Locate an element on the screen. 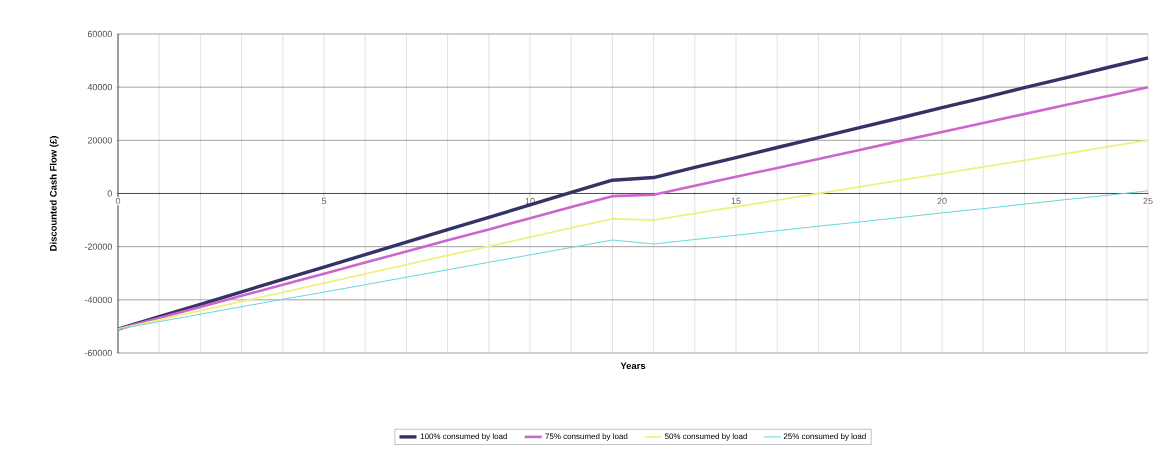 The image size is (1163, 452). x-tick-label: 5 is located at coordinates (324, 201).